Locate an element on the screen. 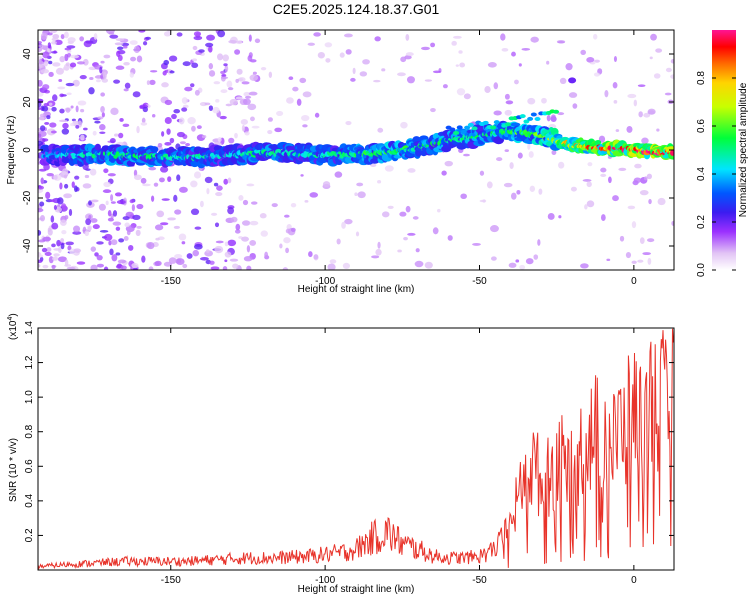 The height and width of the screenshot is (600, 750). snr-y-multiplier-base: (x10 is located at coordinates (13, 330).